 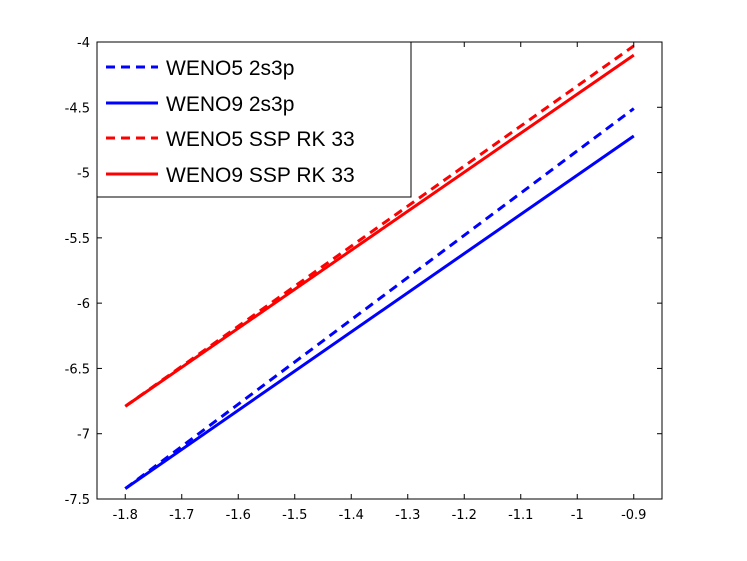 What do you see at coordinates (77, 108) in the screenshot?
I see `y-tick-label: -4.5` at bounding box center [77, 108].